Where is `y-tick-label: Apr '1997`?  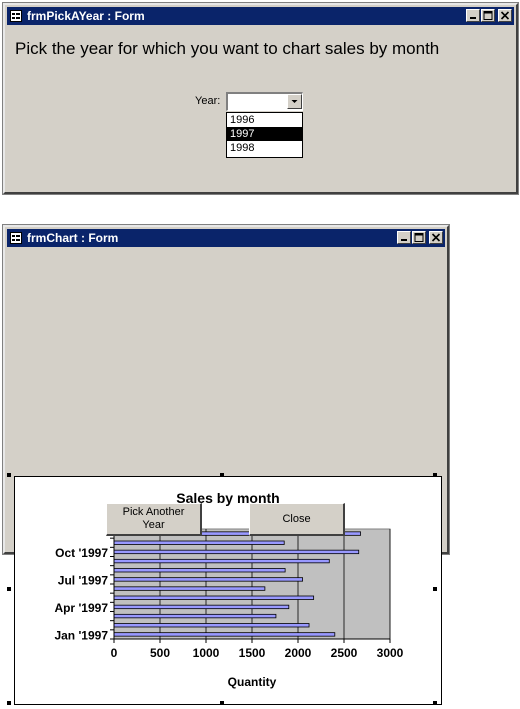
y-tick-label: Apr '1997 is located at coordinates (81, 608).